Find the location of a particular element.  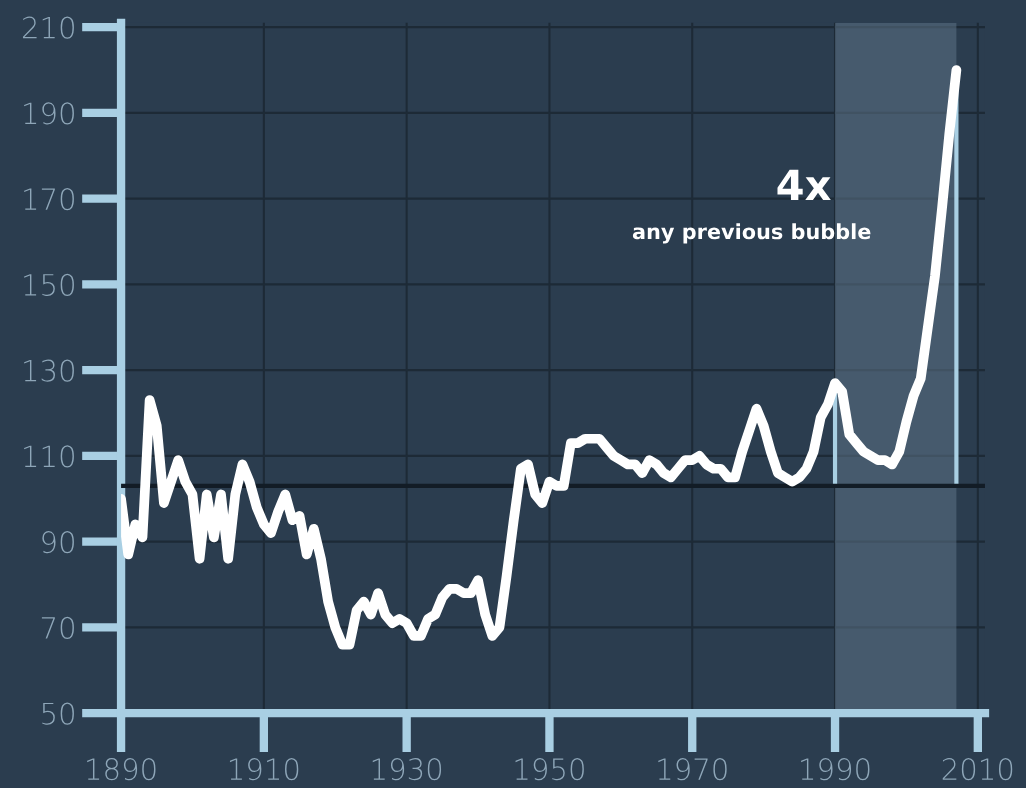

x-tick-label: 1970 is located at coordinates (692, 769).